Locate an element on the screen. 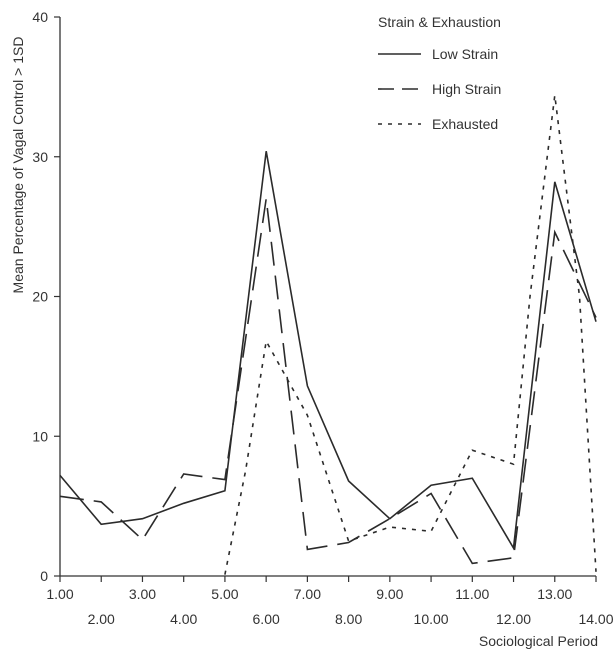 The width and height of the screenshot is (616, 653). x-tick-label: 10.00 is located at coordinates (431, 619).